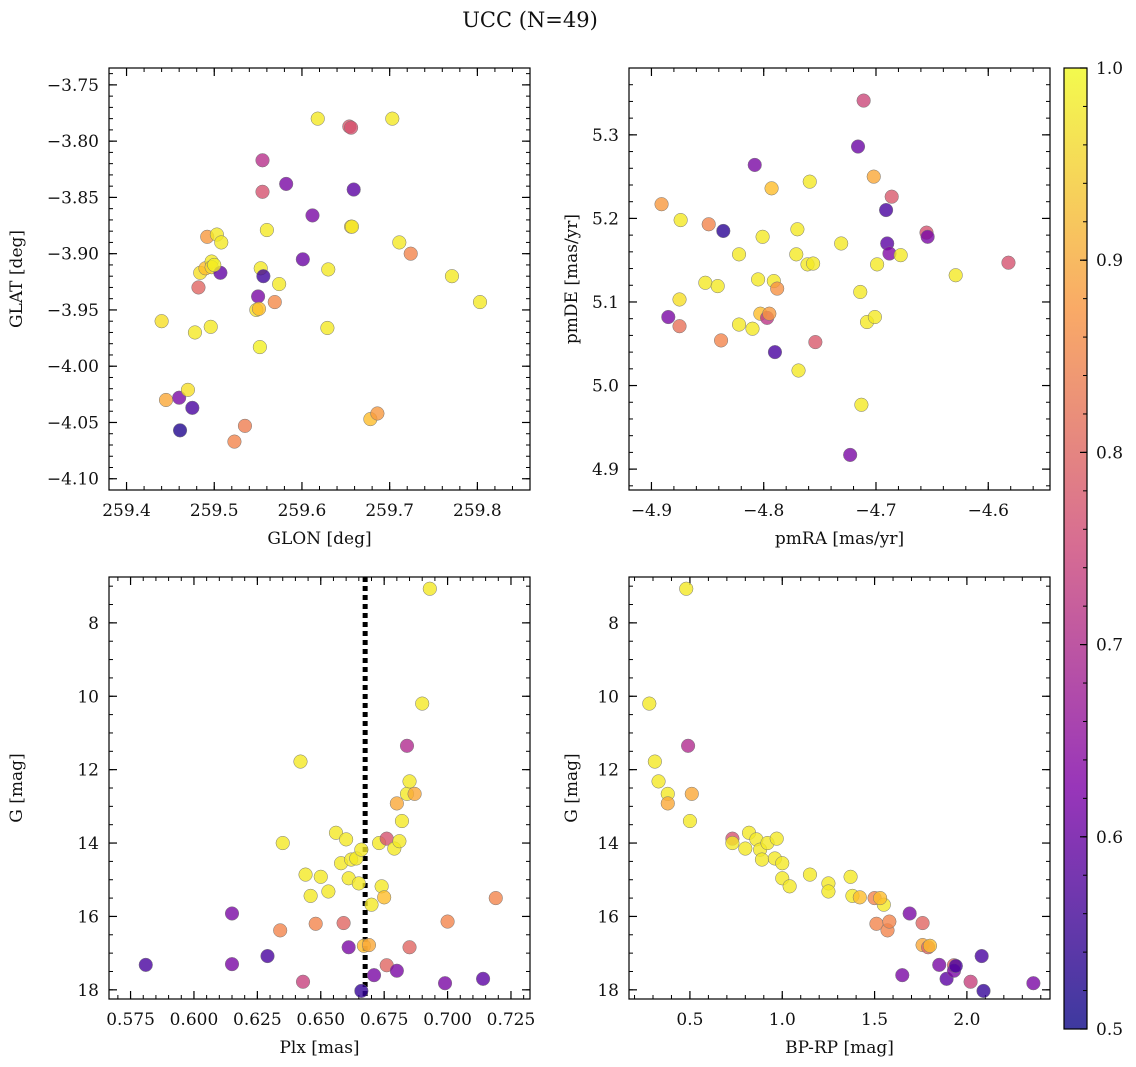 This screenshot has height=1067, width=1136. Describe the element at coordinates (73, 480) in the screenshot. I see `y-tick-label: −4.10` at that location.